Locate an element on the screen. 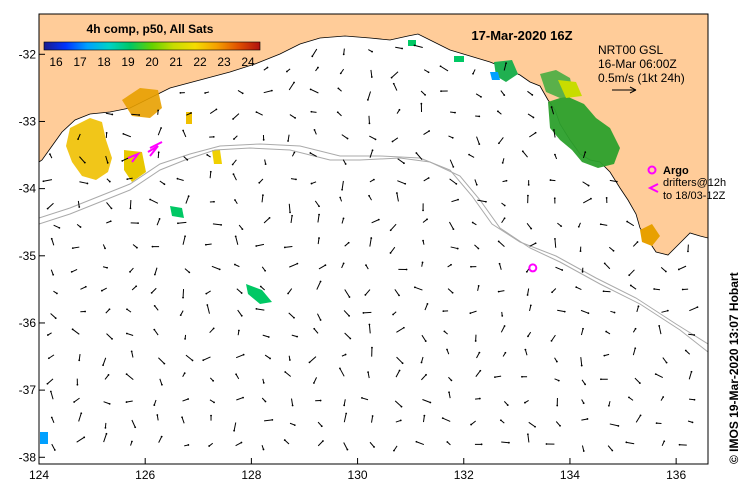 Image resolution: width=749 pixels, height=496 pixels. scale-arrow-head is located at coordinates (633, 90).